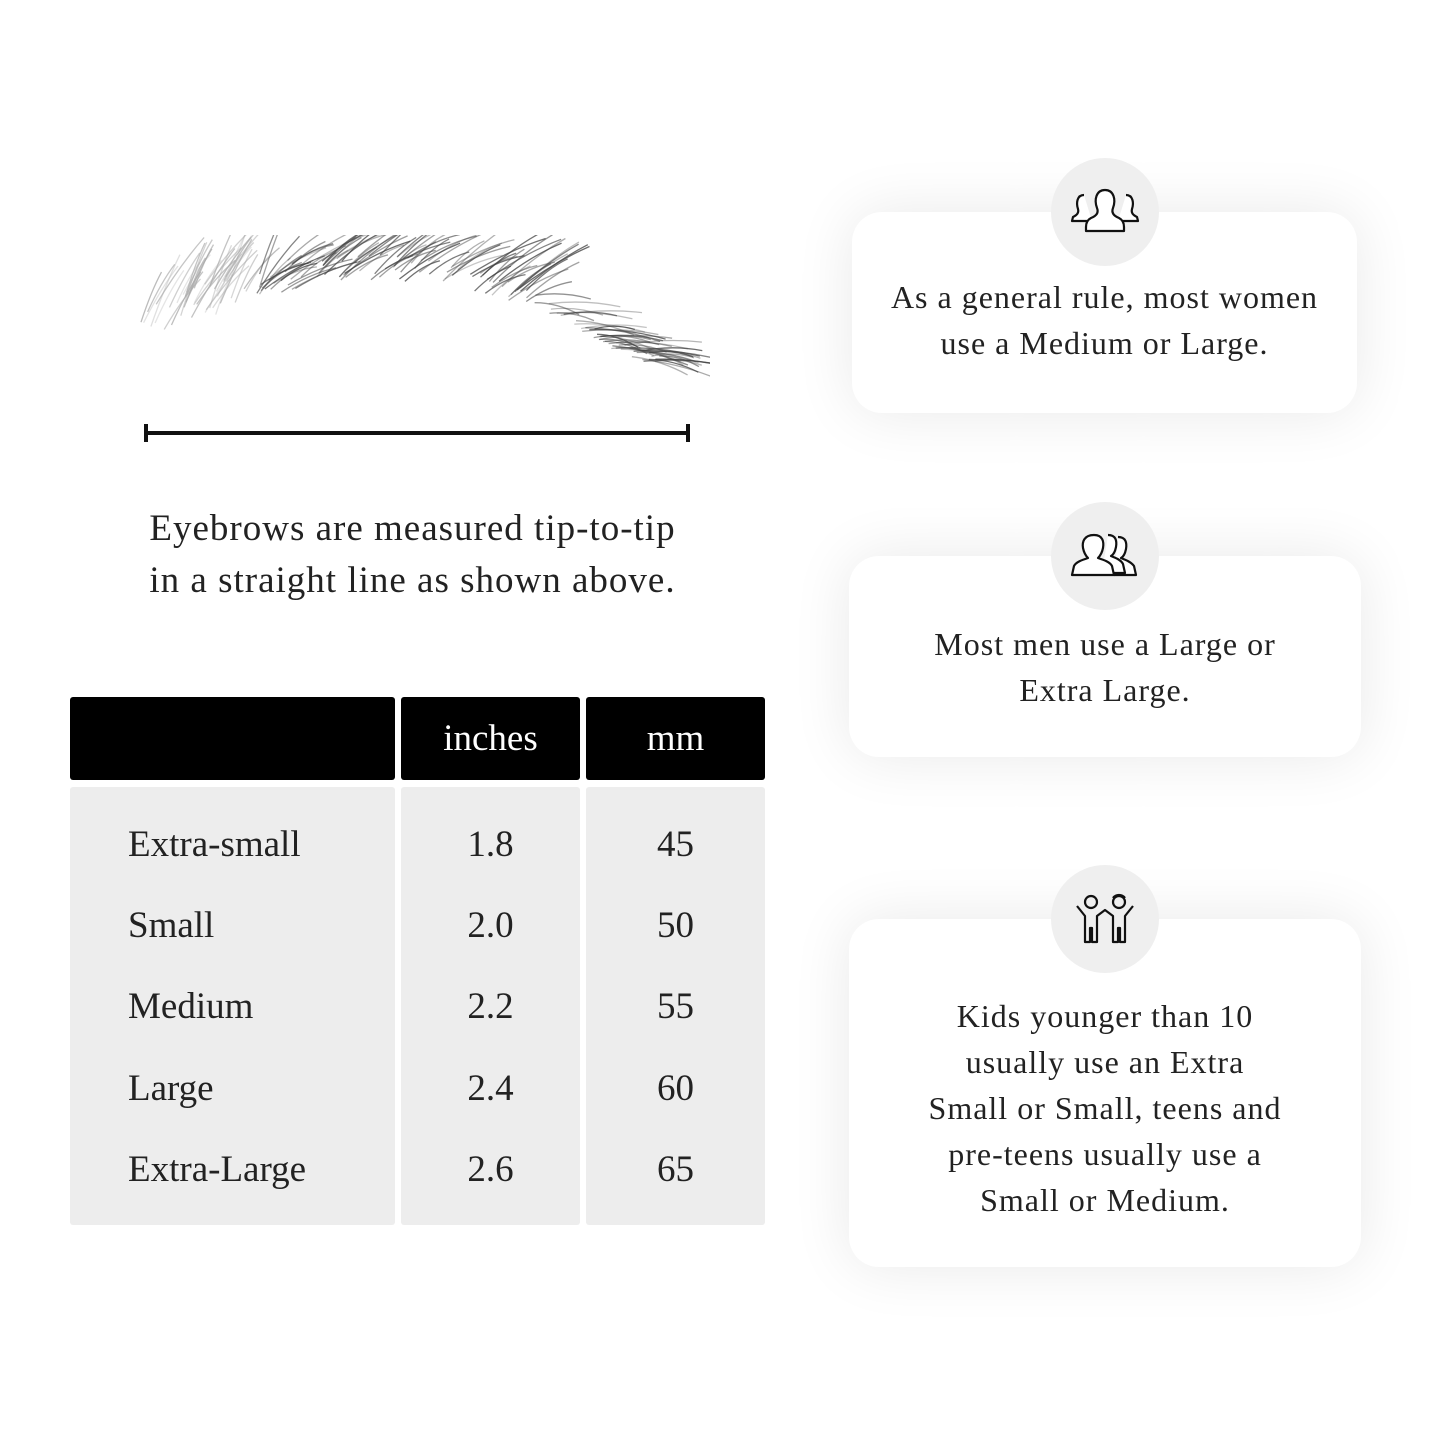 The image size is (1445, 1445). Describe the element at coordinates (217, 1169) in the screenshot. I see `size-name: Extra-Large` at that location.